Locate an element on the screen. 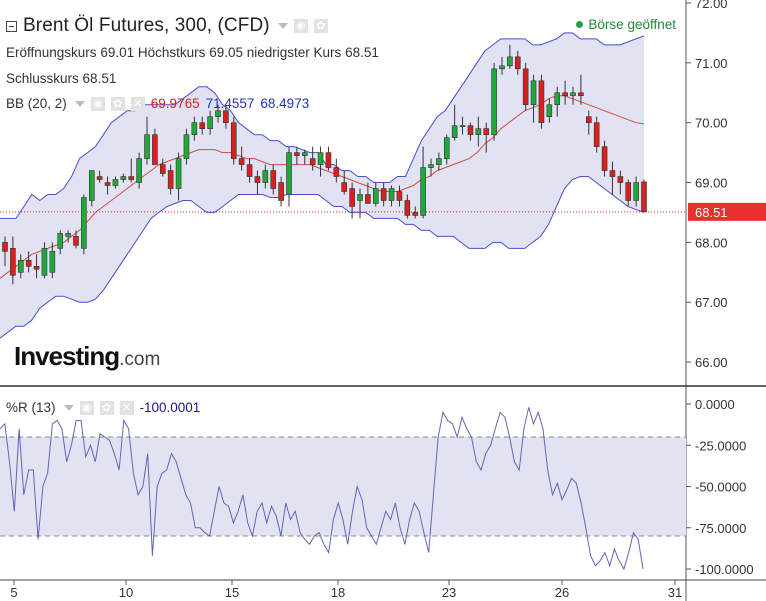 The height and width of the screenshot is (601, 766). bb-value-2: 71.4557 is located at coordinates (230, 103).